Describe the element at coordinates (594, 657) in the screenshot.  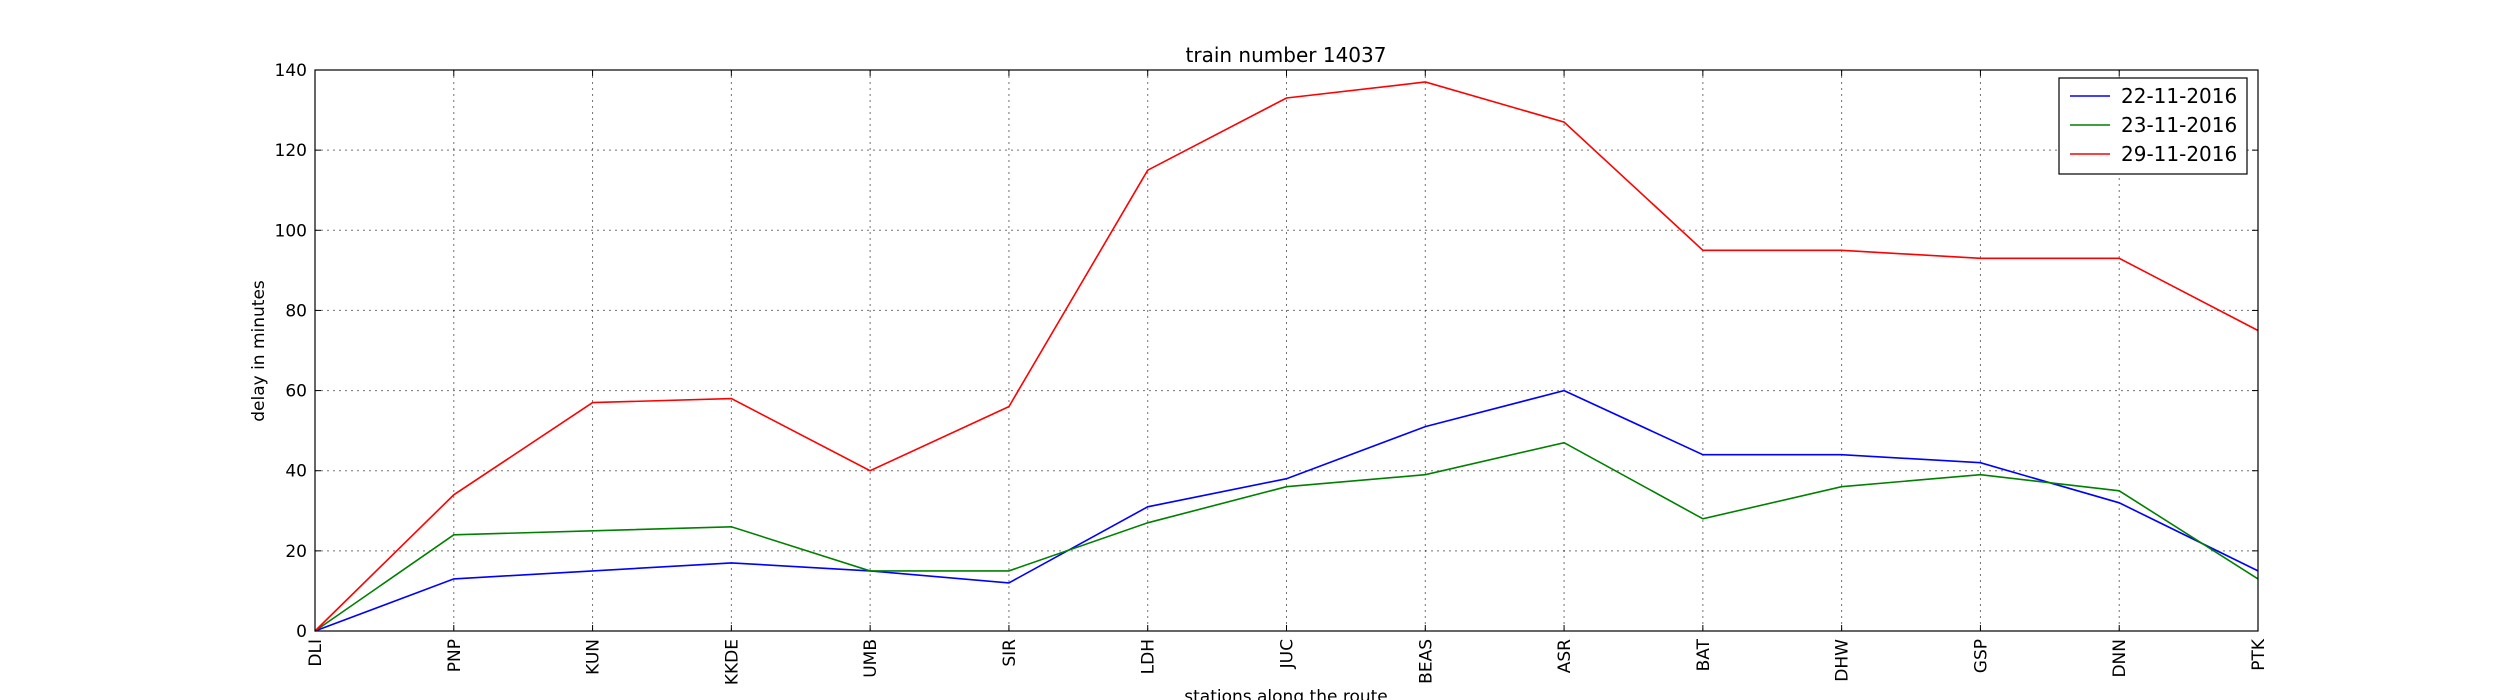
I see `x-tick-label: KUN` at that location.